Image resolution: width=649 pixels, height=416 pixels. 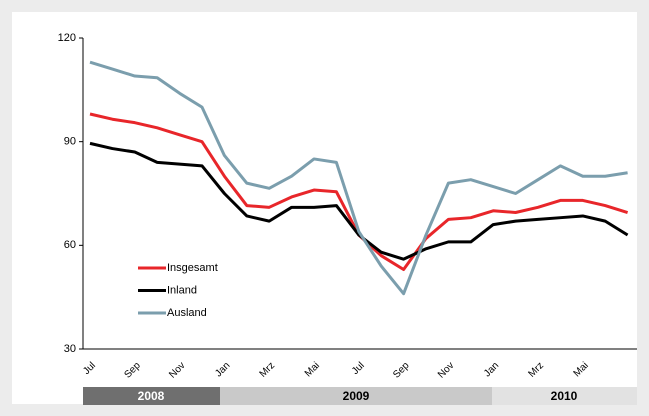 I want to click on legend-label: Insgesamt, so click(x=192, y=268).